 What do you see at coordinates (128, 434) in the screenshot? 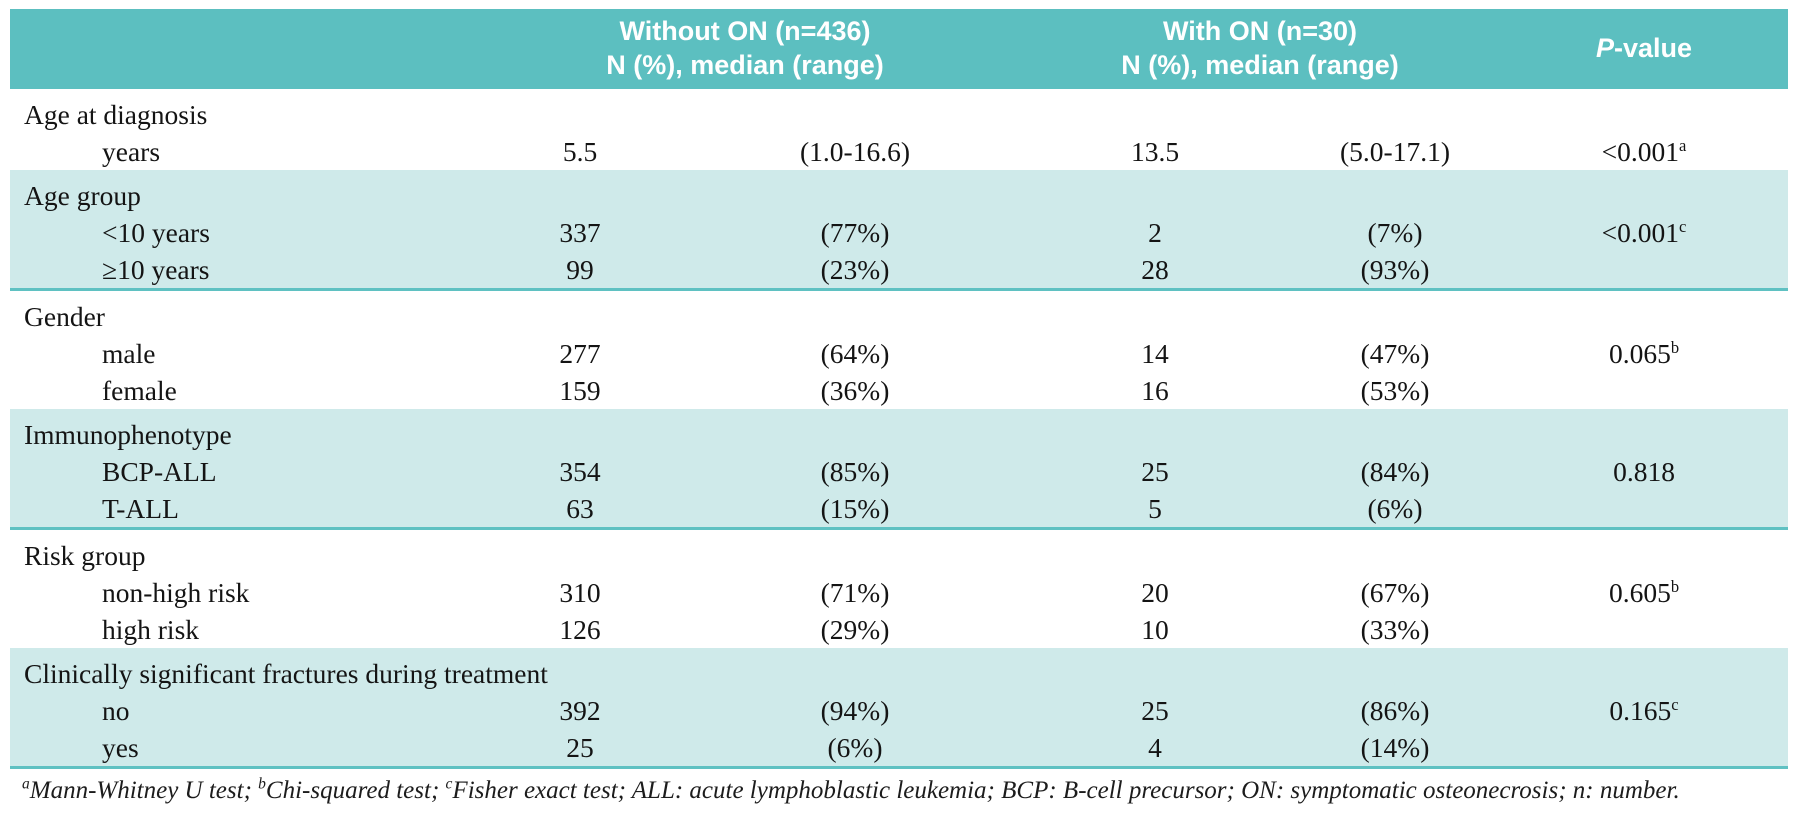
I see `section-label: Immunophenotype` at bounding box center [128, 434].